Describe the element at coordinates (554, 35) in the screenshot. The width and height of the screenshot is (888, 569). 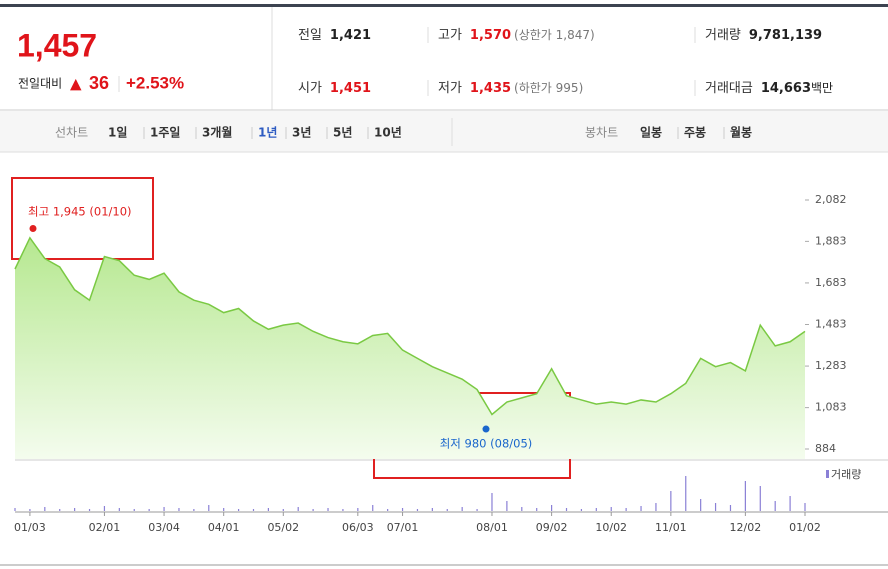
I see `stat-part: (상한가 1,847)` at that location.